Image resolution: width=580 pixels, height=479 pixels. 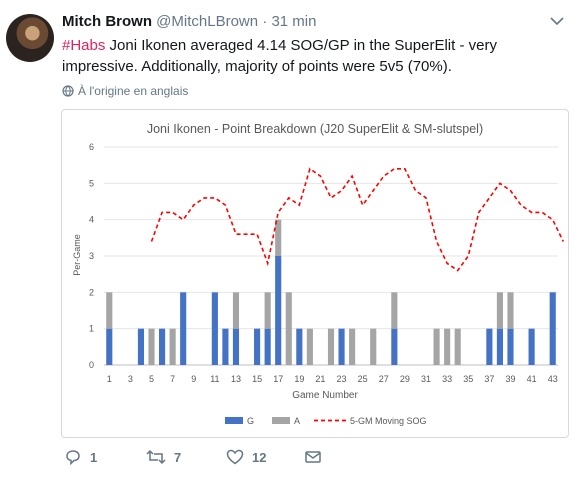 What do you see at coordinates (91, 220) in the screenshot?
I see `y-tick-label: 4` at bounding box center [91, 220].